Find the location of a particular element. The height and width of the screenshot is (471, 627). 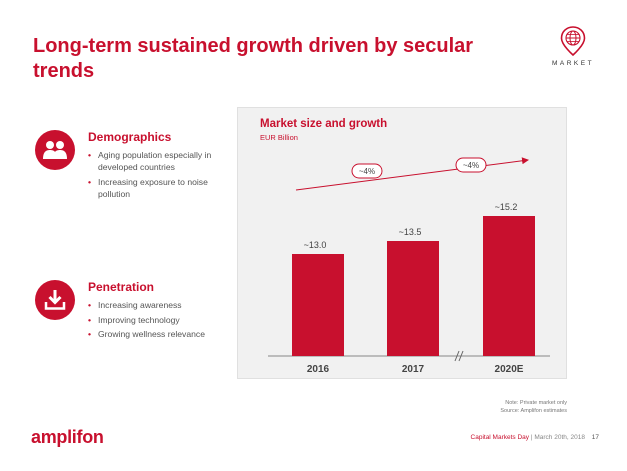

data-label-2020E: ~15.2 is located at coordinates (506, 207).